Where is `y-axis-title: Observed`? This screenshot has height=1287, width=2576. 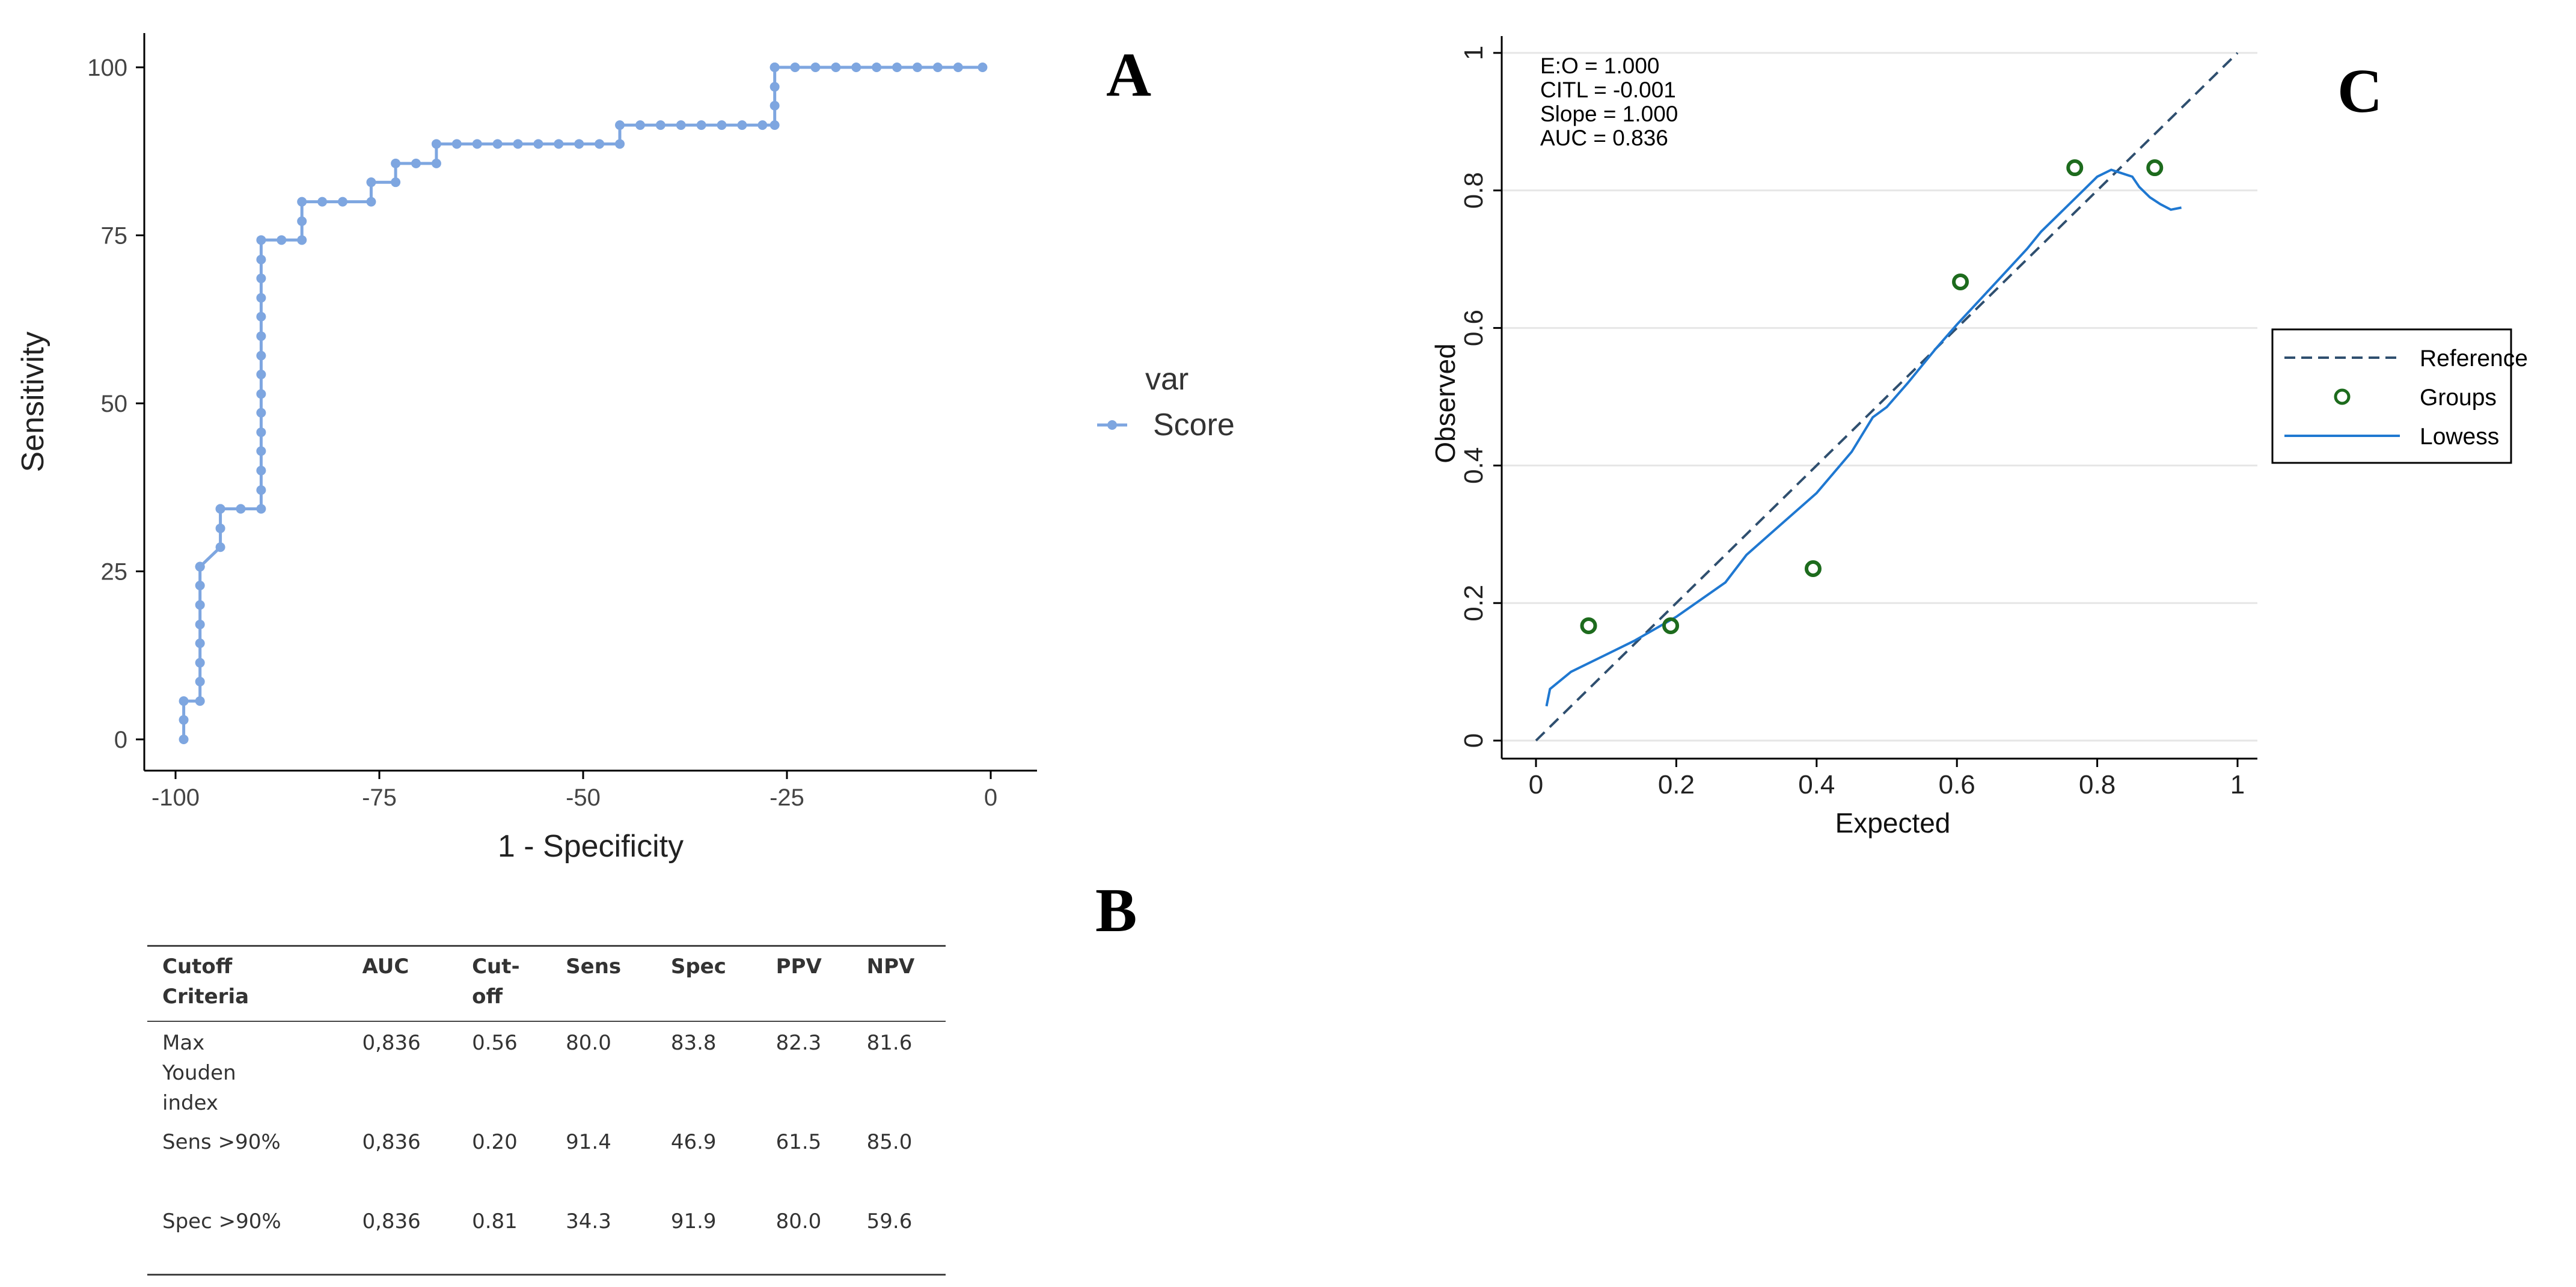 y-axis-title: Observed is located at coordinates (1445, 403).